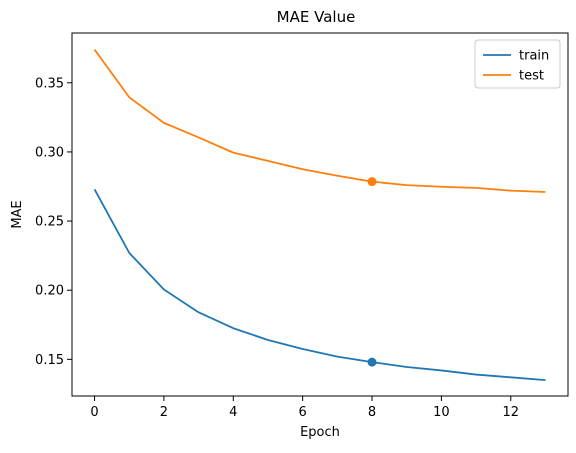 This screenshot has height=453, width=576. What do you see at coordinates (441, 412) in the screenshot?
I see `x-tick-label: 10` at bounding box center [441, 412].